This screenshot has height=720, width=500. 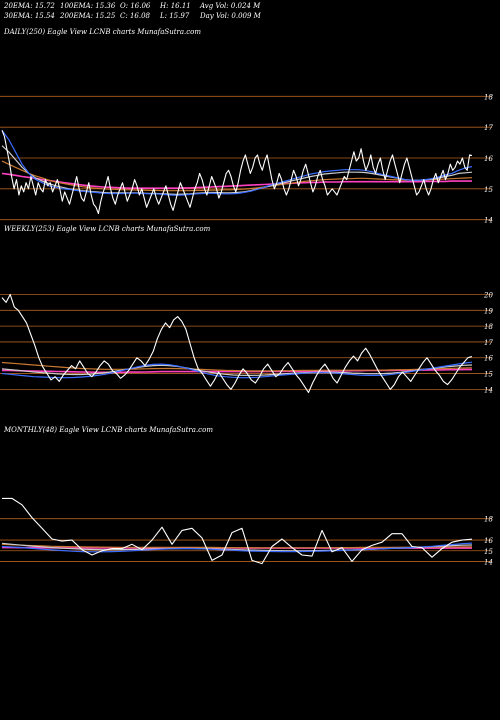 I want to click on weekly-ytick-label: 19, so click(x=488, y=311).